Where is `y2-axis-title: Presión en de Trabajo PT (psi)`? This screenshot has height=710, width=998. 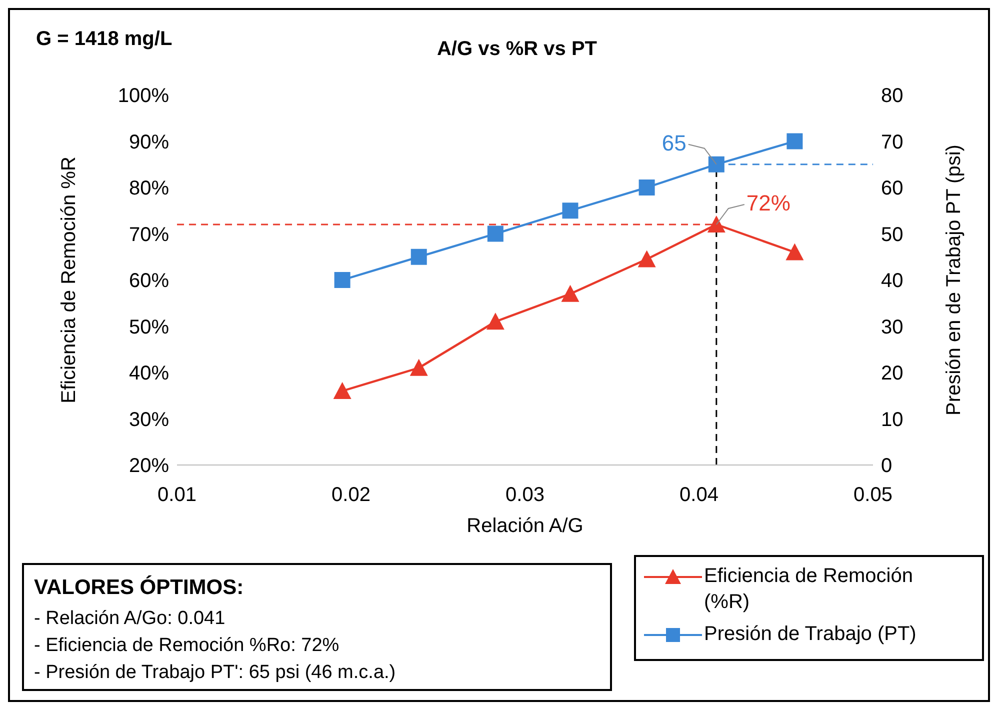 y2-axis-title: Presión en de Trabajo PT (psi) is located at coordinates (954, 280).